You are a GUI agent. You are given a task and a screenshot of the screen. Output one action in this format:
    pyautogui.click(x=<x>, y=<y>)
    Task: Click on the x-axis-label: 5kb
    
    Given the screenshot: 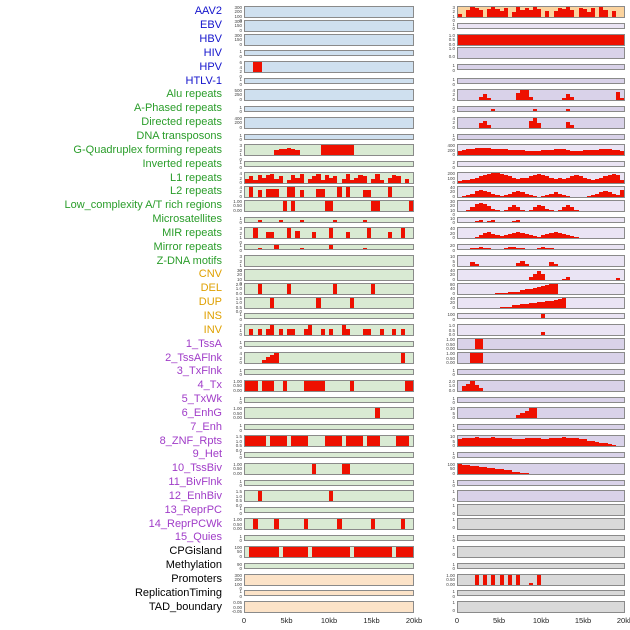 What is the action you would take?
    pyautogui.click(x=499, y=621)
    